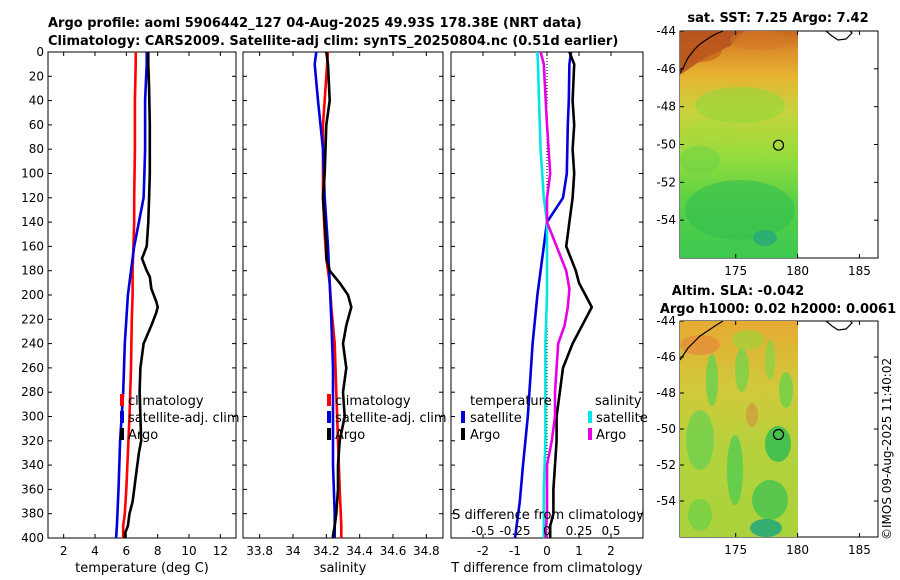 The height and width of the screenshot is (580, 900). Describe the element at coordinates (326, 551) in the screenshot. I see `x-tick-label: 34.2` at that location.